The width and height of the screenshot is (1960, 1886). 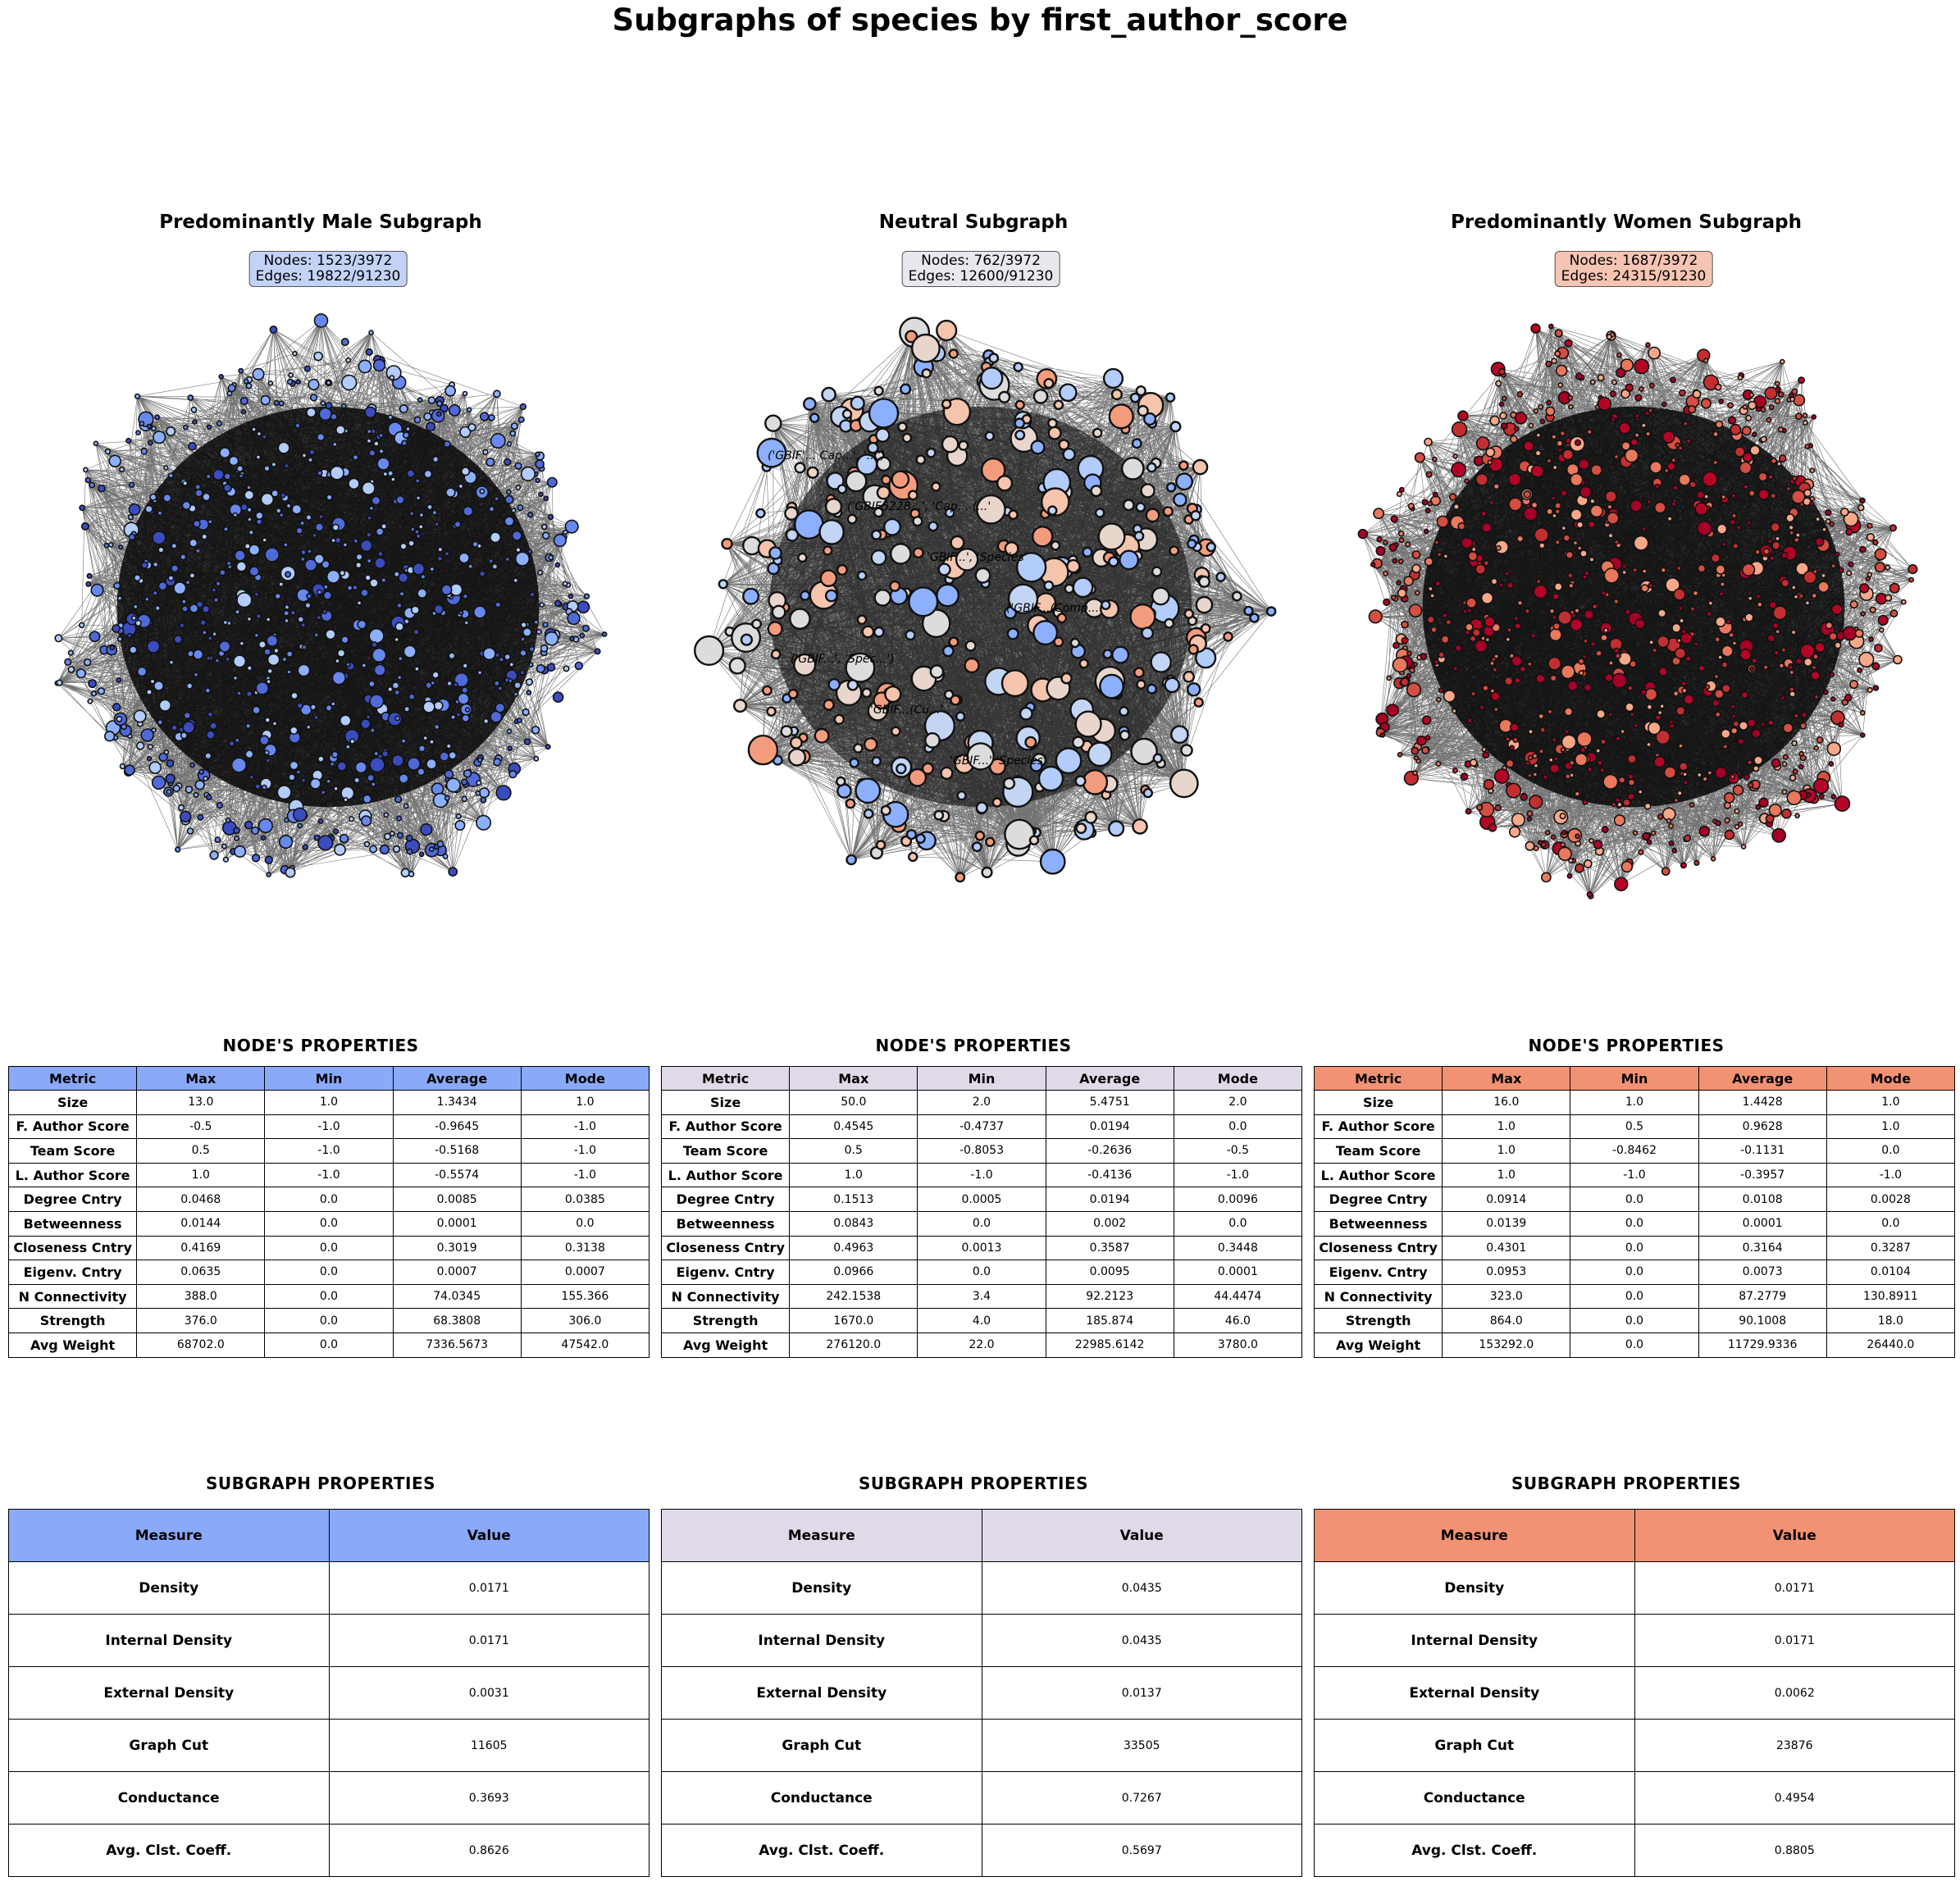 What do you see at coordinates (1634, 1345) in the screenshot?
I see `table-row: Avg Weight 153292.0 0.0 11729.9336 26440.0` at bounding box center [1634, 1345].